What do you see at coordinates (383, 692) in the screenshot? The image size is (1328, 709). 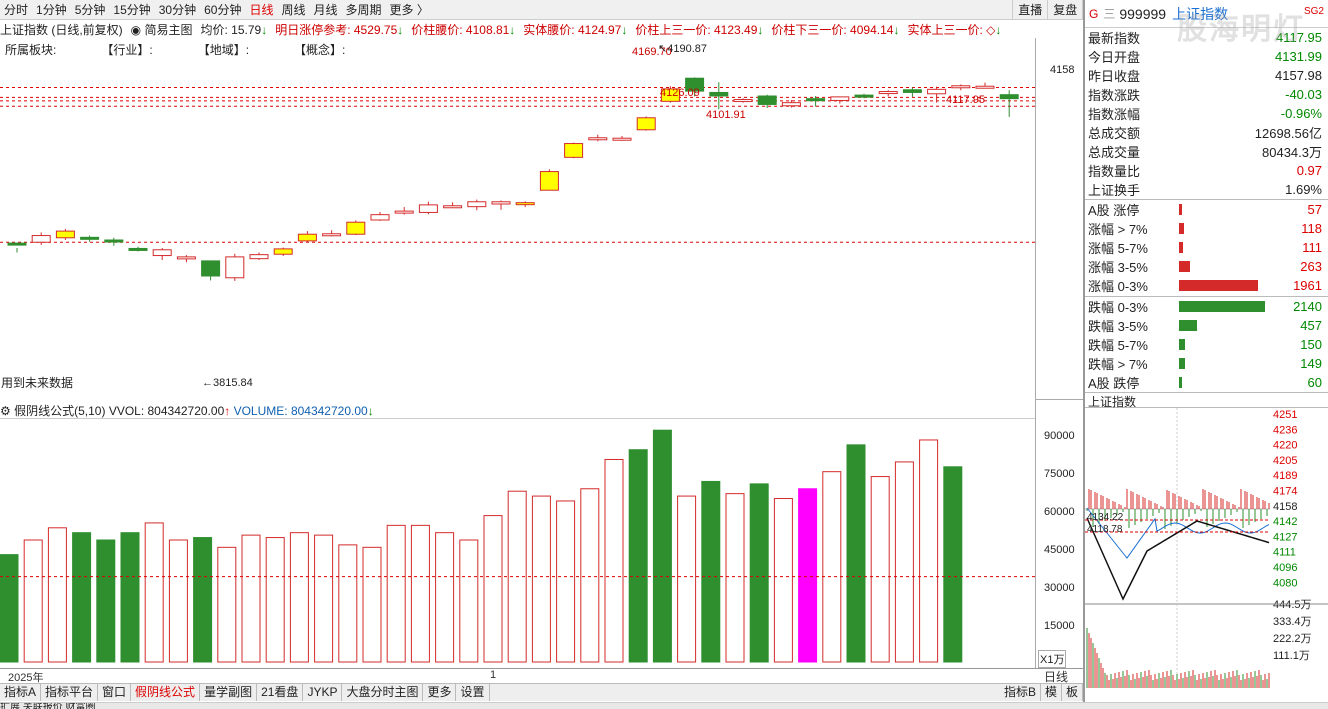 I see `indicator-tab: 大盘分时主图` at bounding box center [383, 692].